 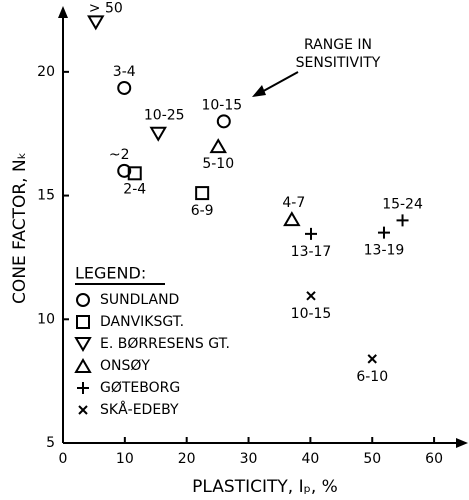 I want to click on legend-title: LEGEND:, so click(x=110, y=273).